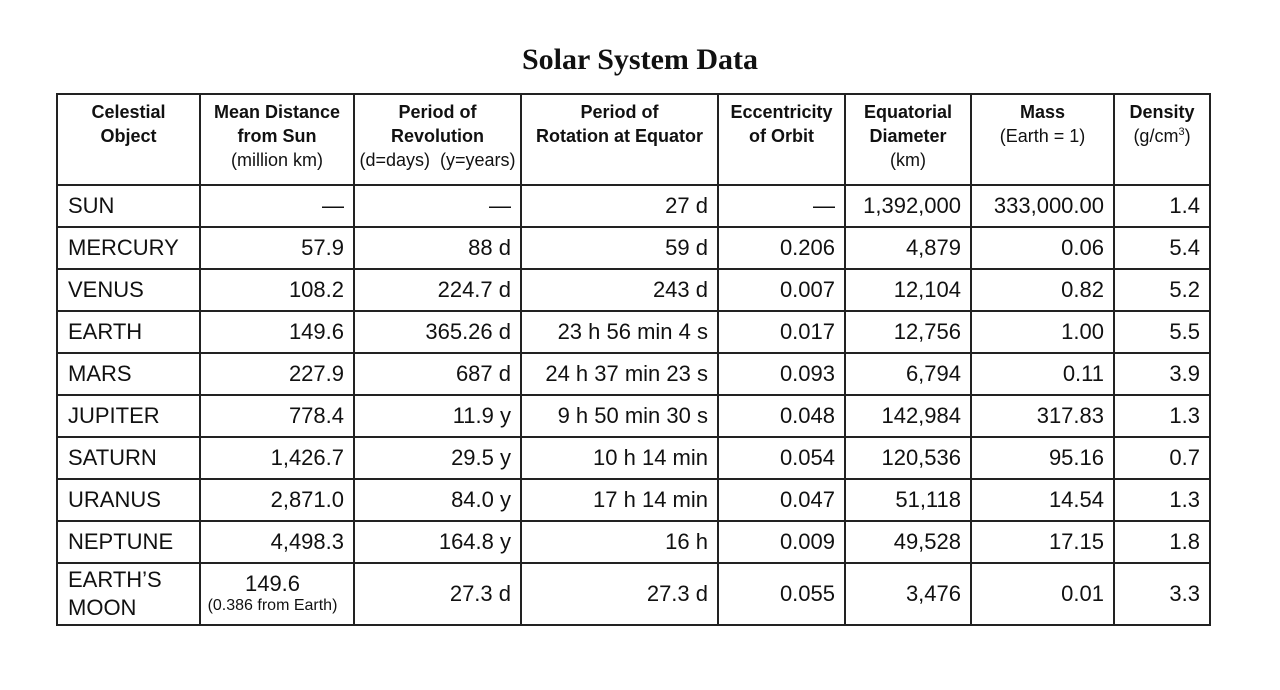 Image resolution: width=1280 pixels, height=690 pixels. Describe the element at coordinates (128, 332) in the screenshot. I see `cell-object-name: EARTH` at that location.